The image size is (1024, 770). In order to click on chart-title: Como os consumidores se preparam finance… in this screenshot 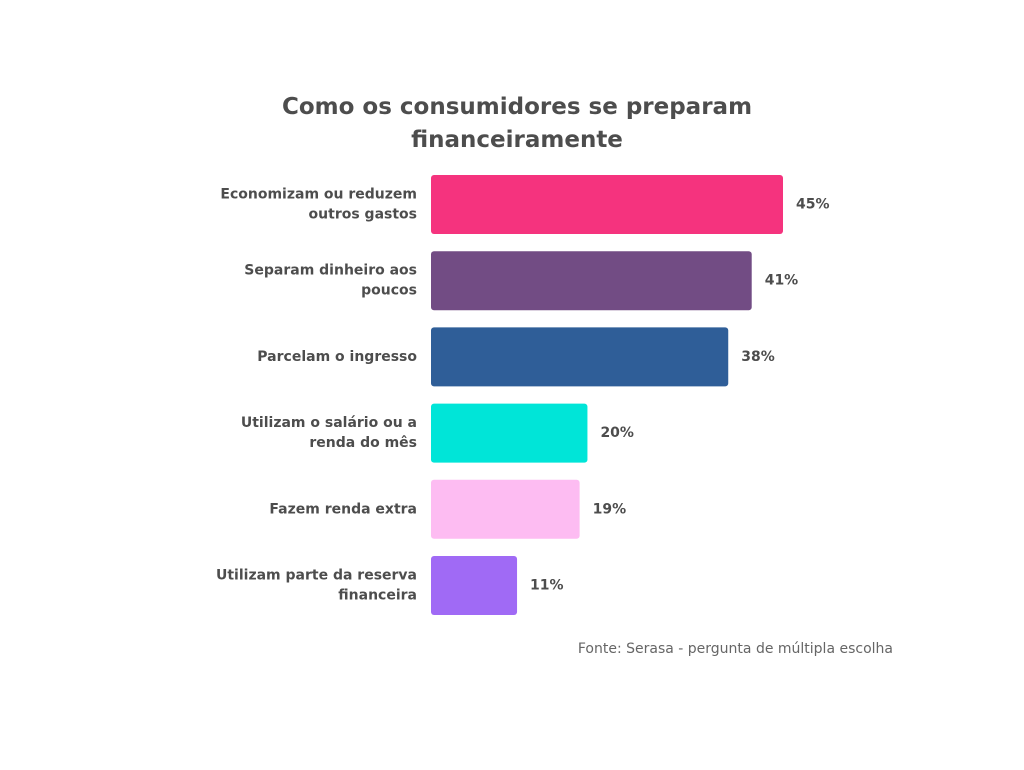, I will do `click(517, 124)`.